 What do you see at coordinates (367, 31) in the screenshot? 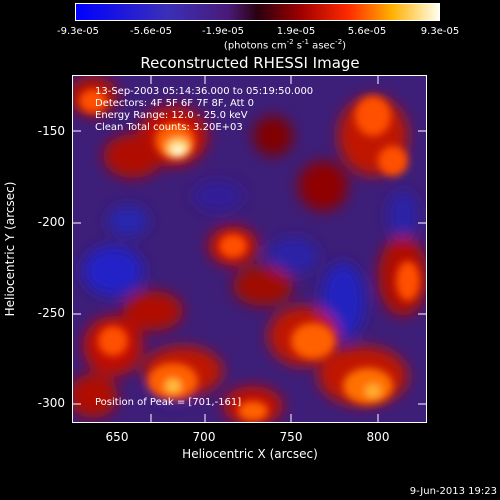
I see `colorbar-tick: 5.6e-05` at bounding box center [367, 31].